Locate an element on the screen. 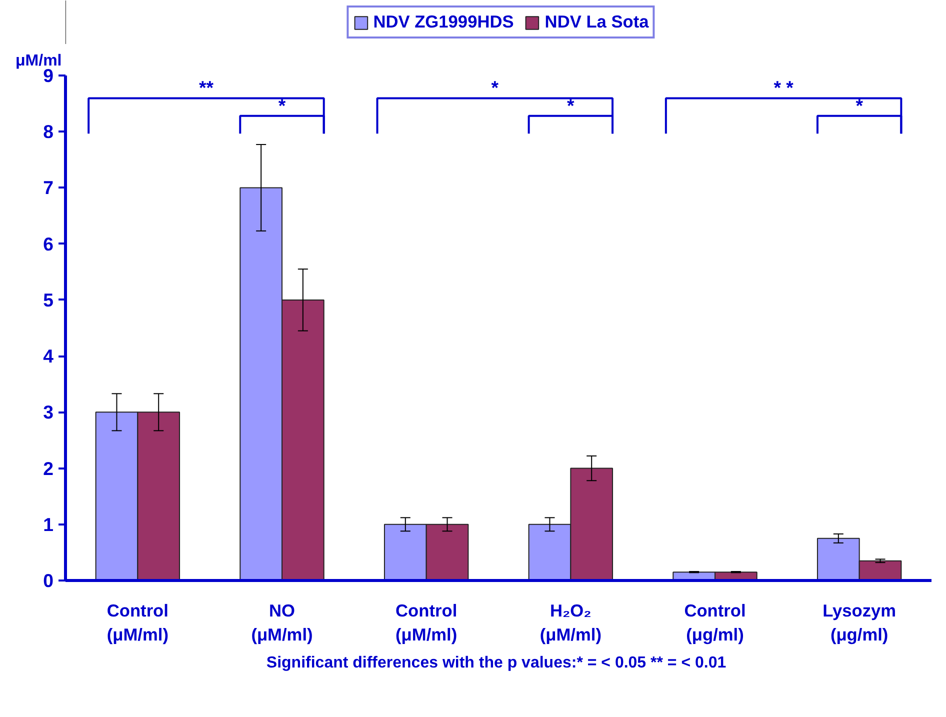 Image resolution: width=946 pixels, height=717 pixels. y-tick-label: 1 is located at coordinates (48, 524).